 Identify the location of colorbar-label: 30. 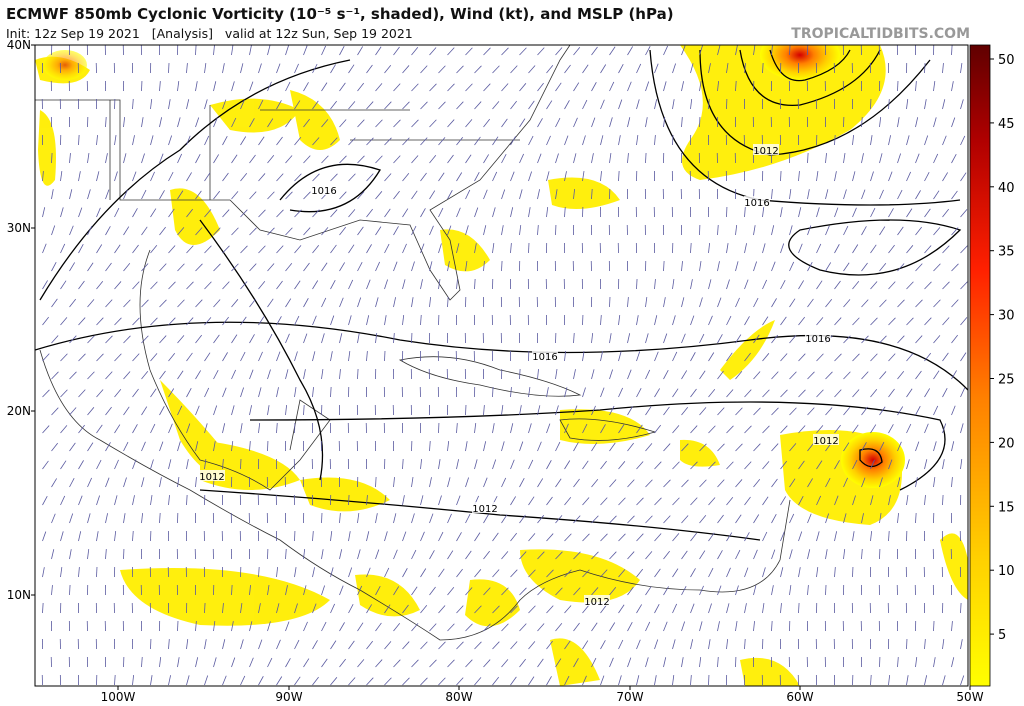
(1006, 316).